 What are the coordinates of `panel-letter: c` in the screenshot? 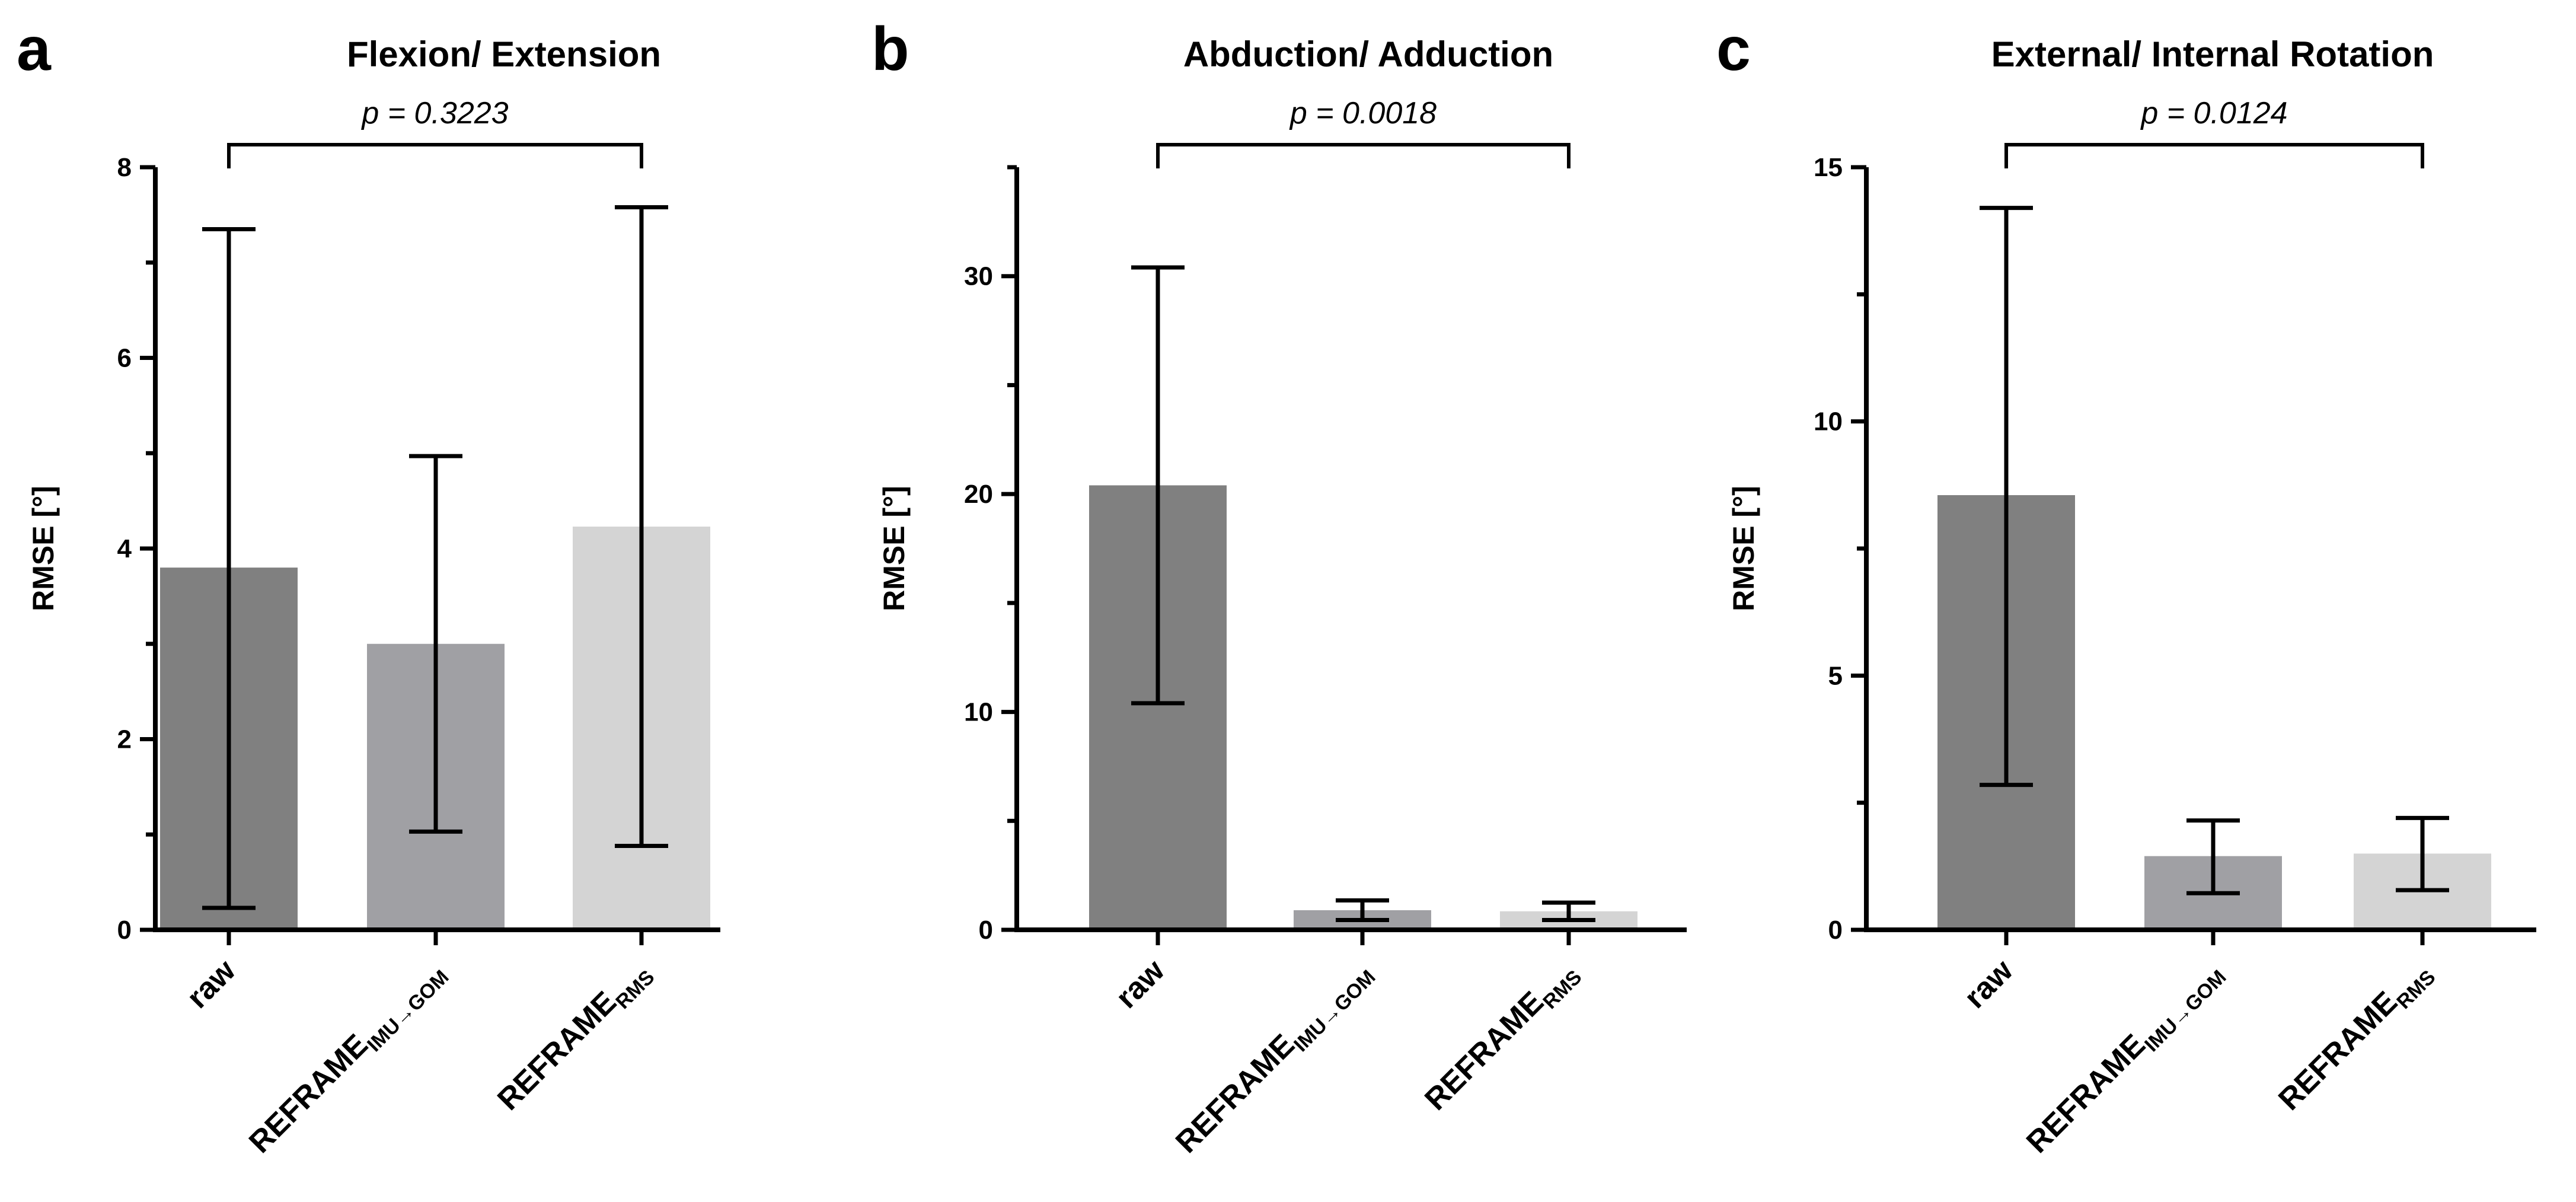 It's located at (1733, 49).